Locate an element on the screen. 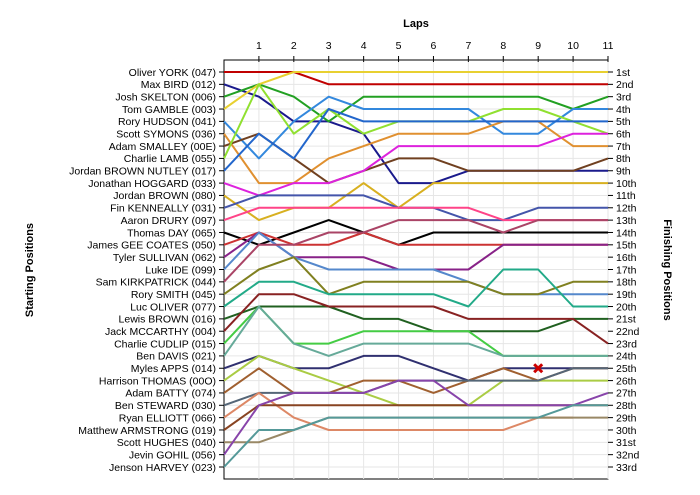 Image resolution: width=700 pixels, height=495 pixels. x-tick-label: 9 is located at coordinates (538, 46).